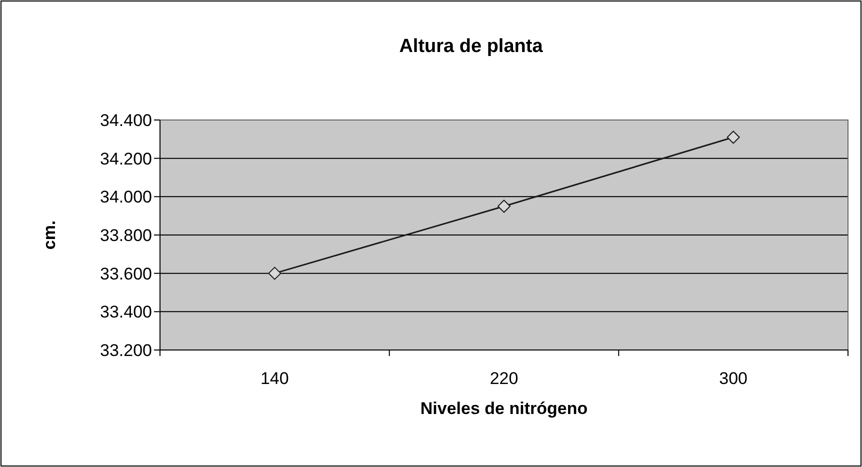  Describe the element at coordinates (126, 197) in the screenshot. I see `y-tick-label: 34.000` at that location.